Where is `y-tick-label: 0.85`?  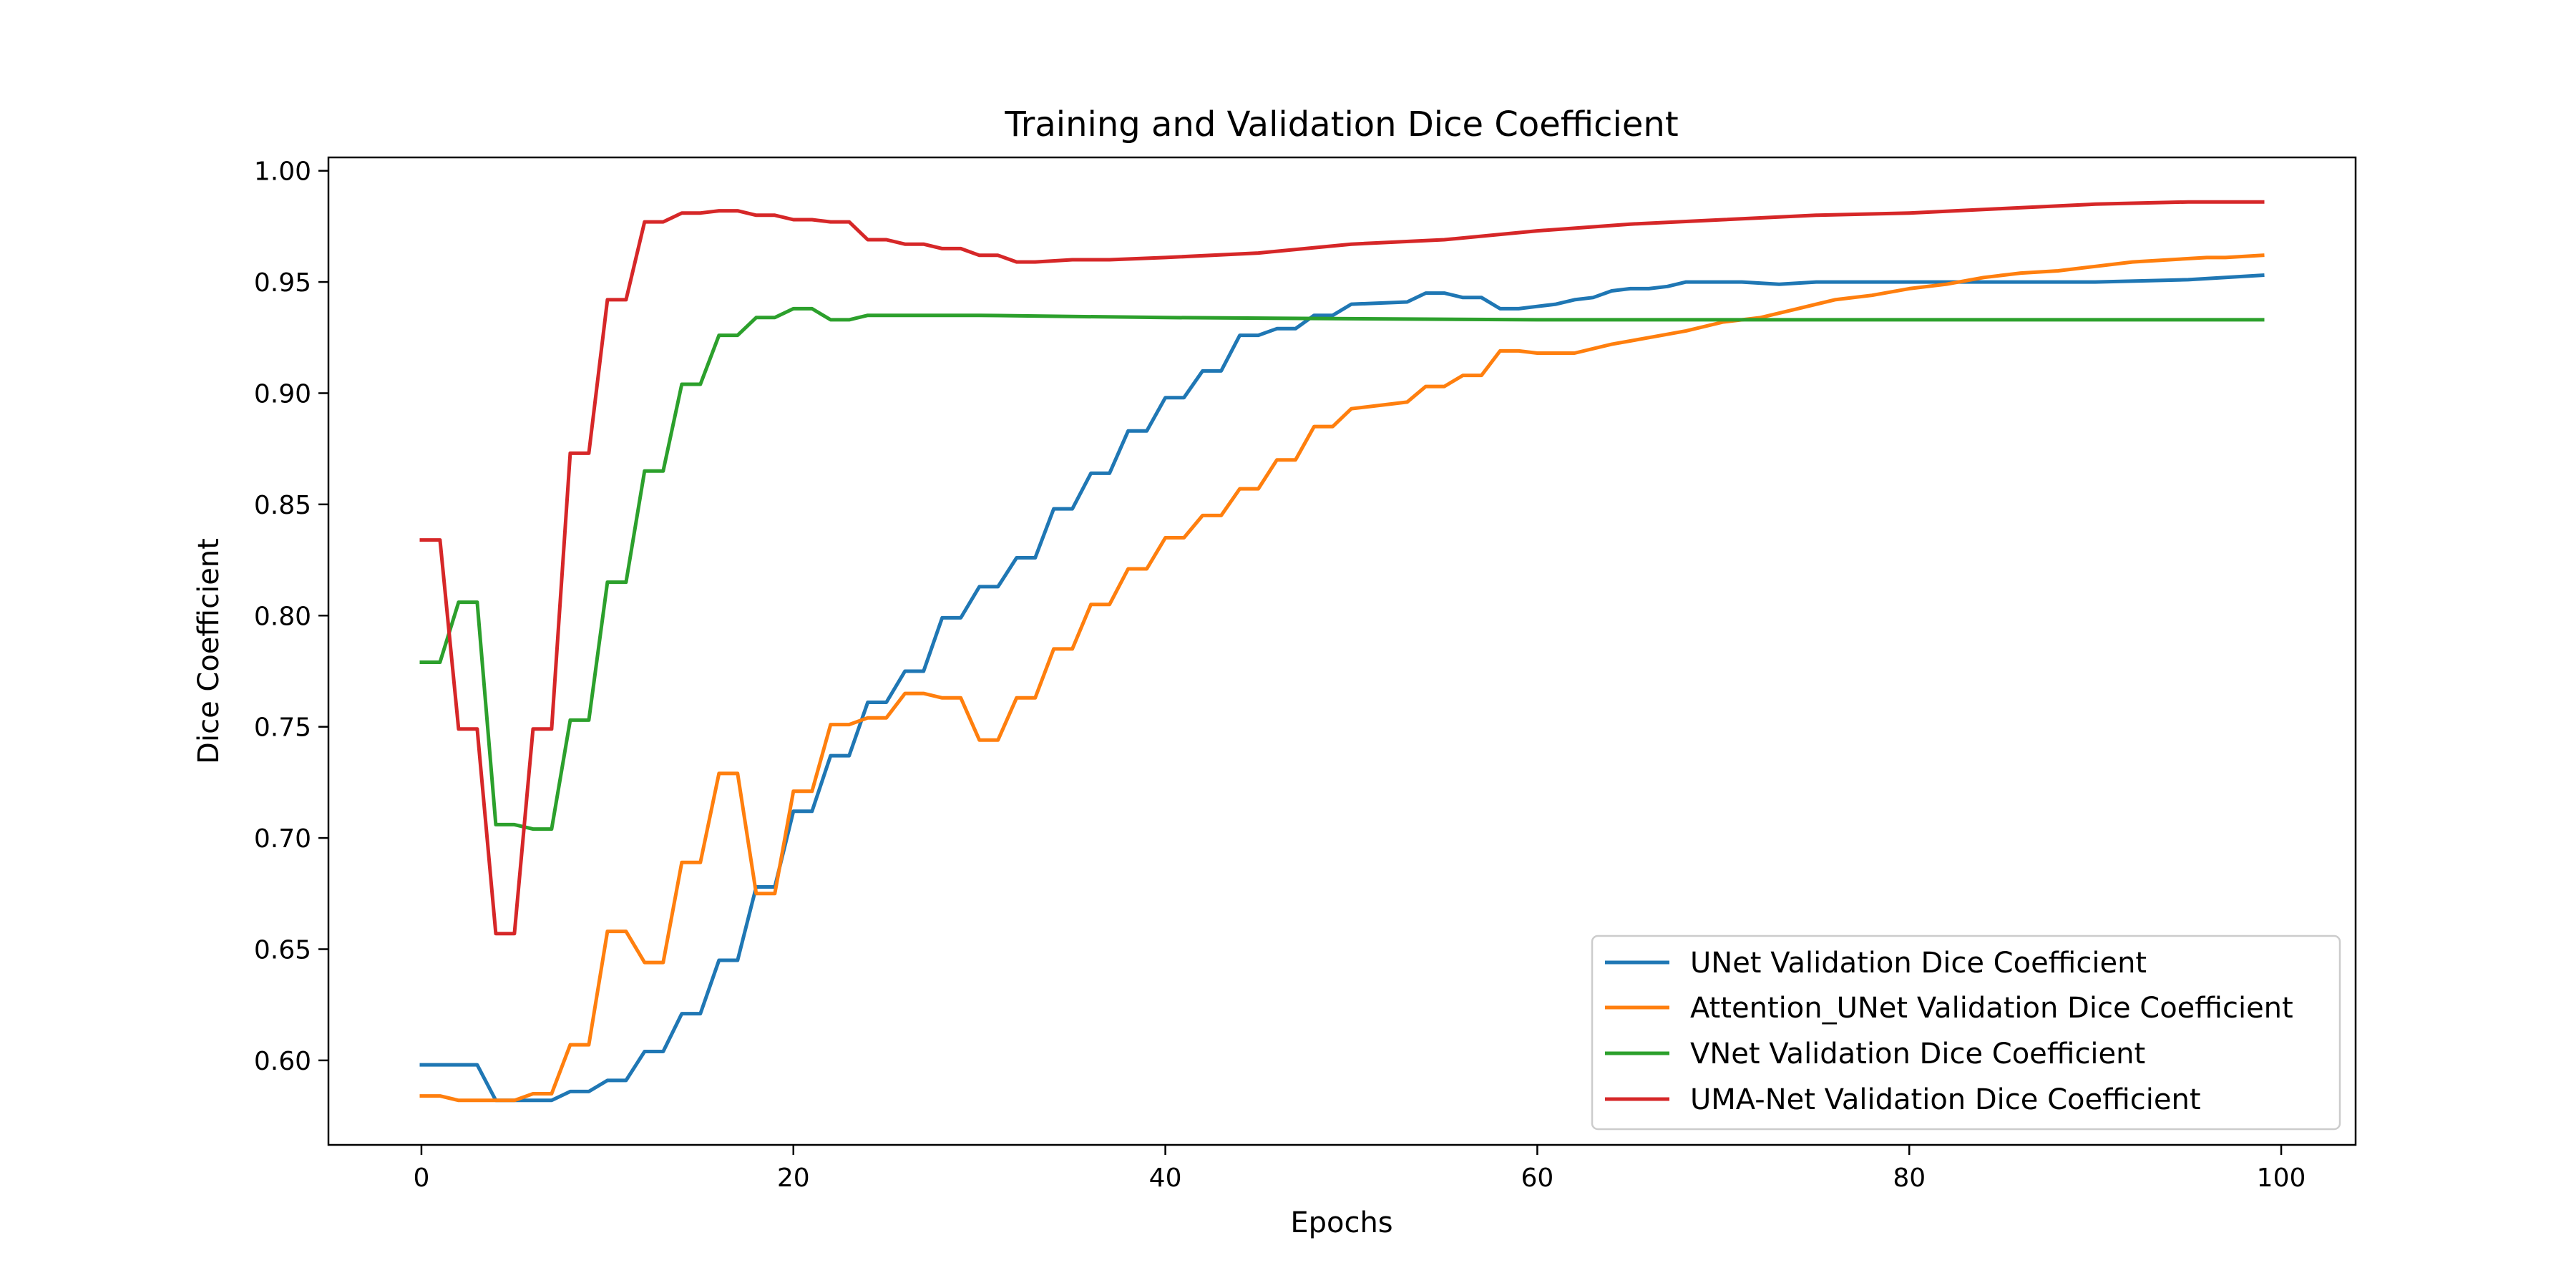
y-tick-label: 0.85 is located at coordinates (282, 505).